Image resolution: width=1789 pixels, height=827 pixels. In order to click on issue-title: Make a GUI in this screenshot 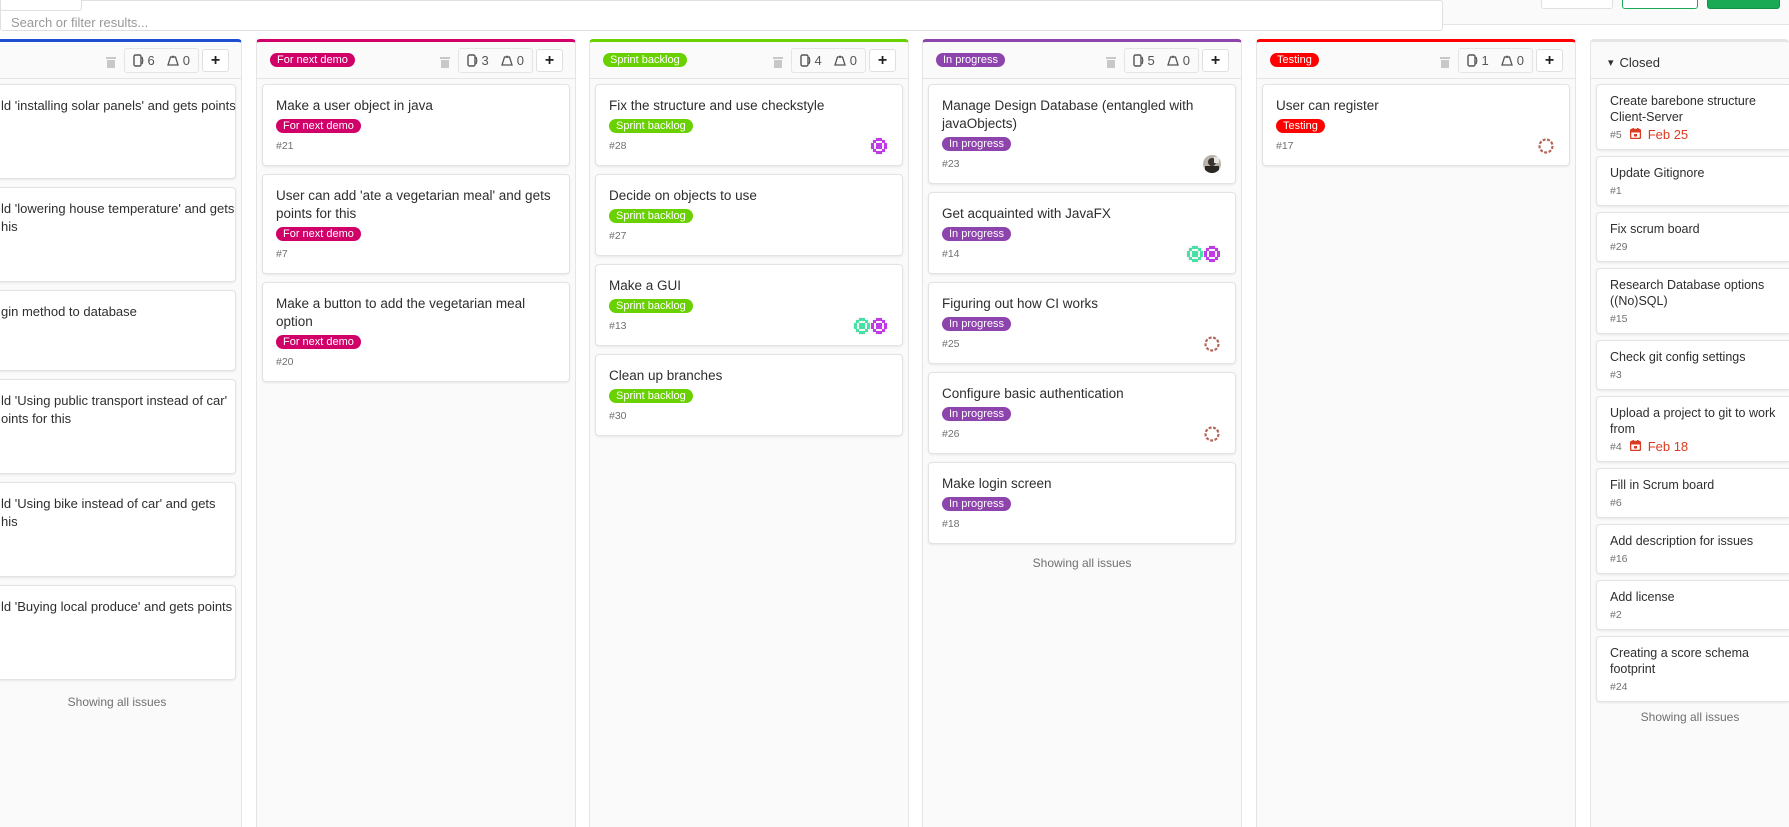, I will do `click(645, 285)`.